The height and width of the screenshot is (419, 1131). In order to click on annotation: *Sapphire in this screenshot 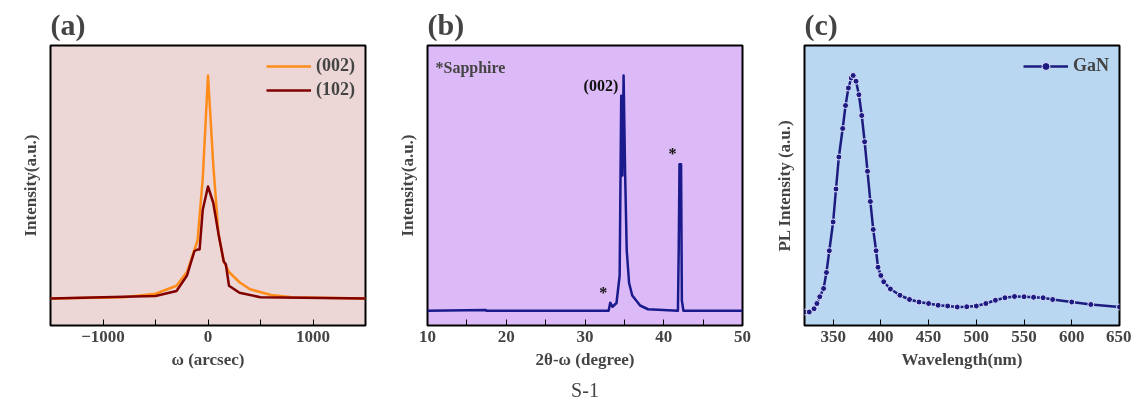, I will do `click(470, 67)`.